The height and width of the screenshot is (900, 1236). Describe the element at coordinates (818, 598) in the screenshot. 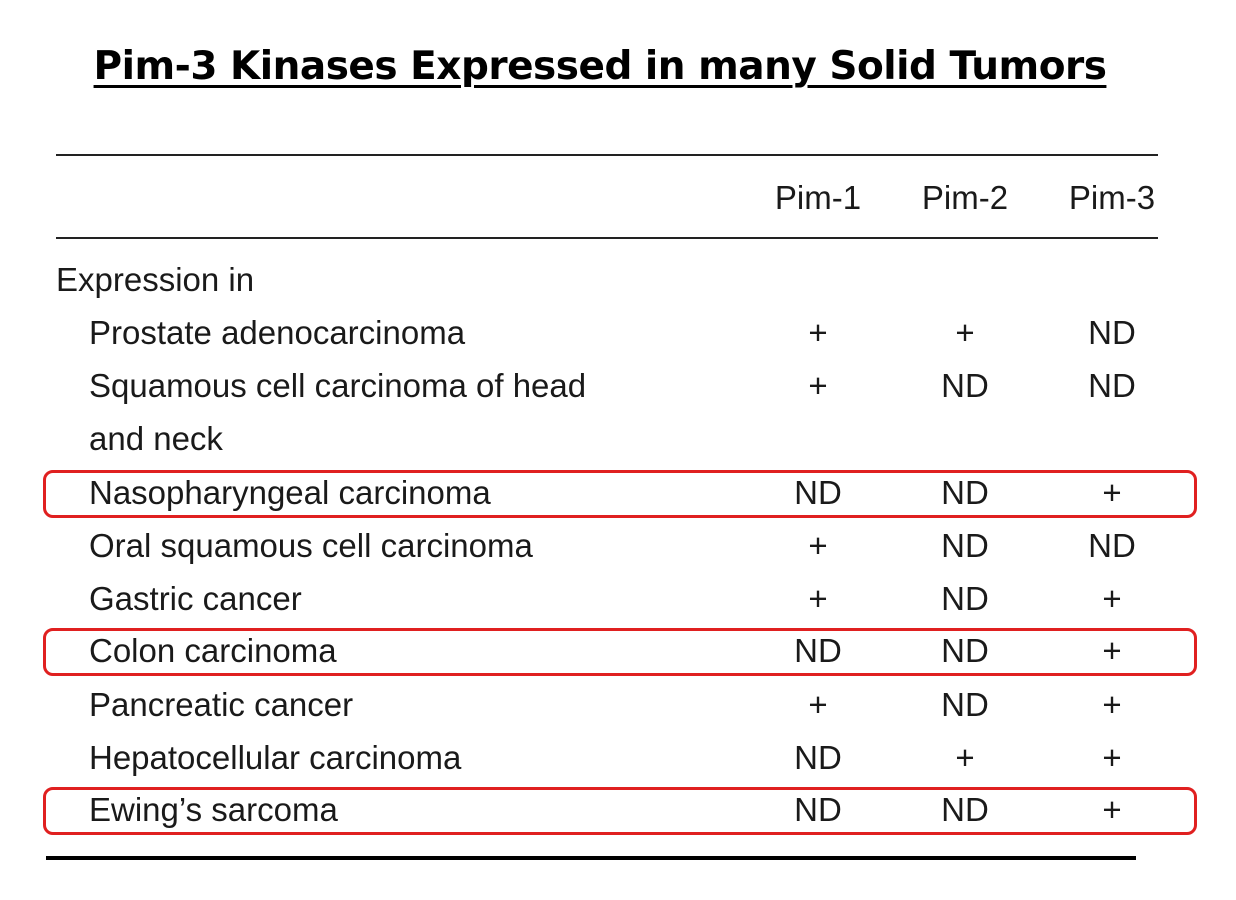

I see `cell-gastric-pim-1: +` at that location.